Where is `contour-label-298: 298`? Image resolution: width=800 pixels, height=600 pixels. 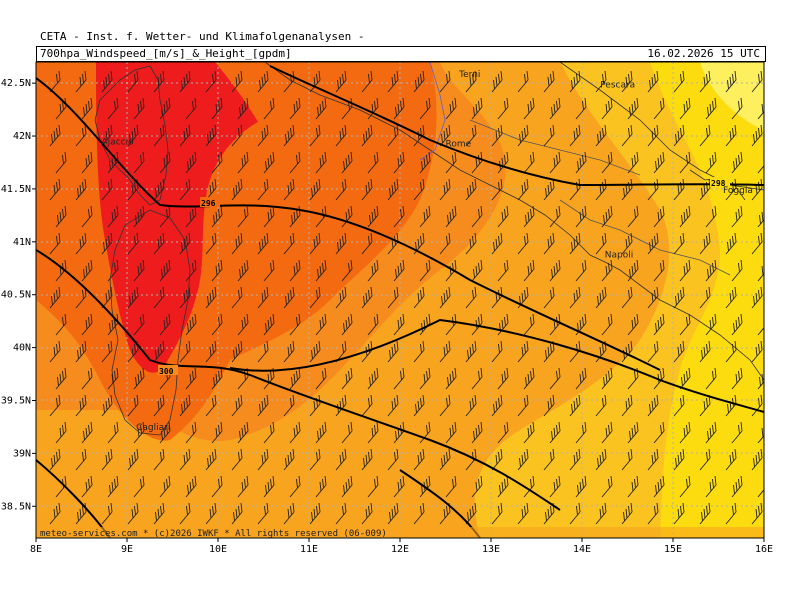
contour-label-298: 298 is located at coordinates (718, 183).